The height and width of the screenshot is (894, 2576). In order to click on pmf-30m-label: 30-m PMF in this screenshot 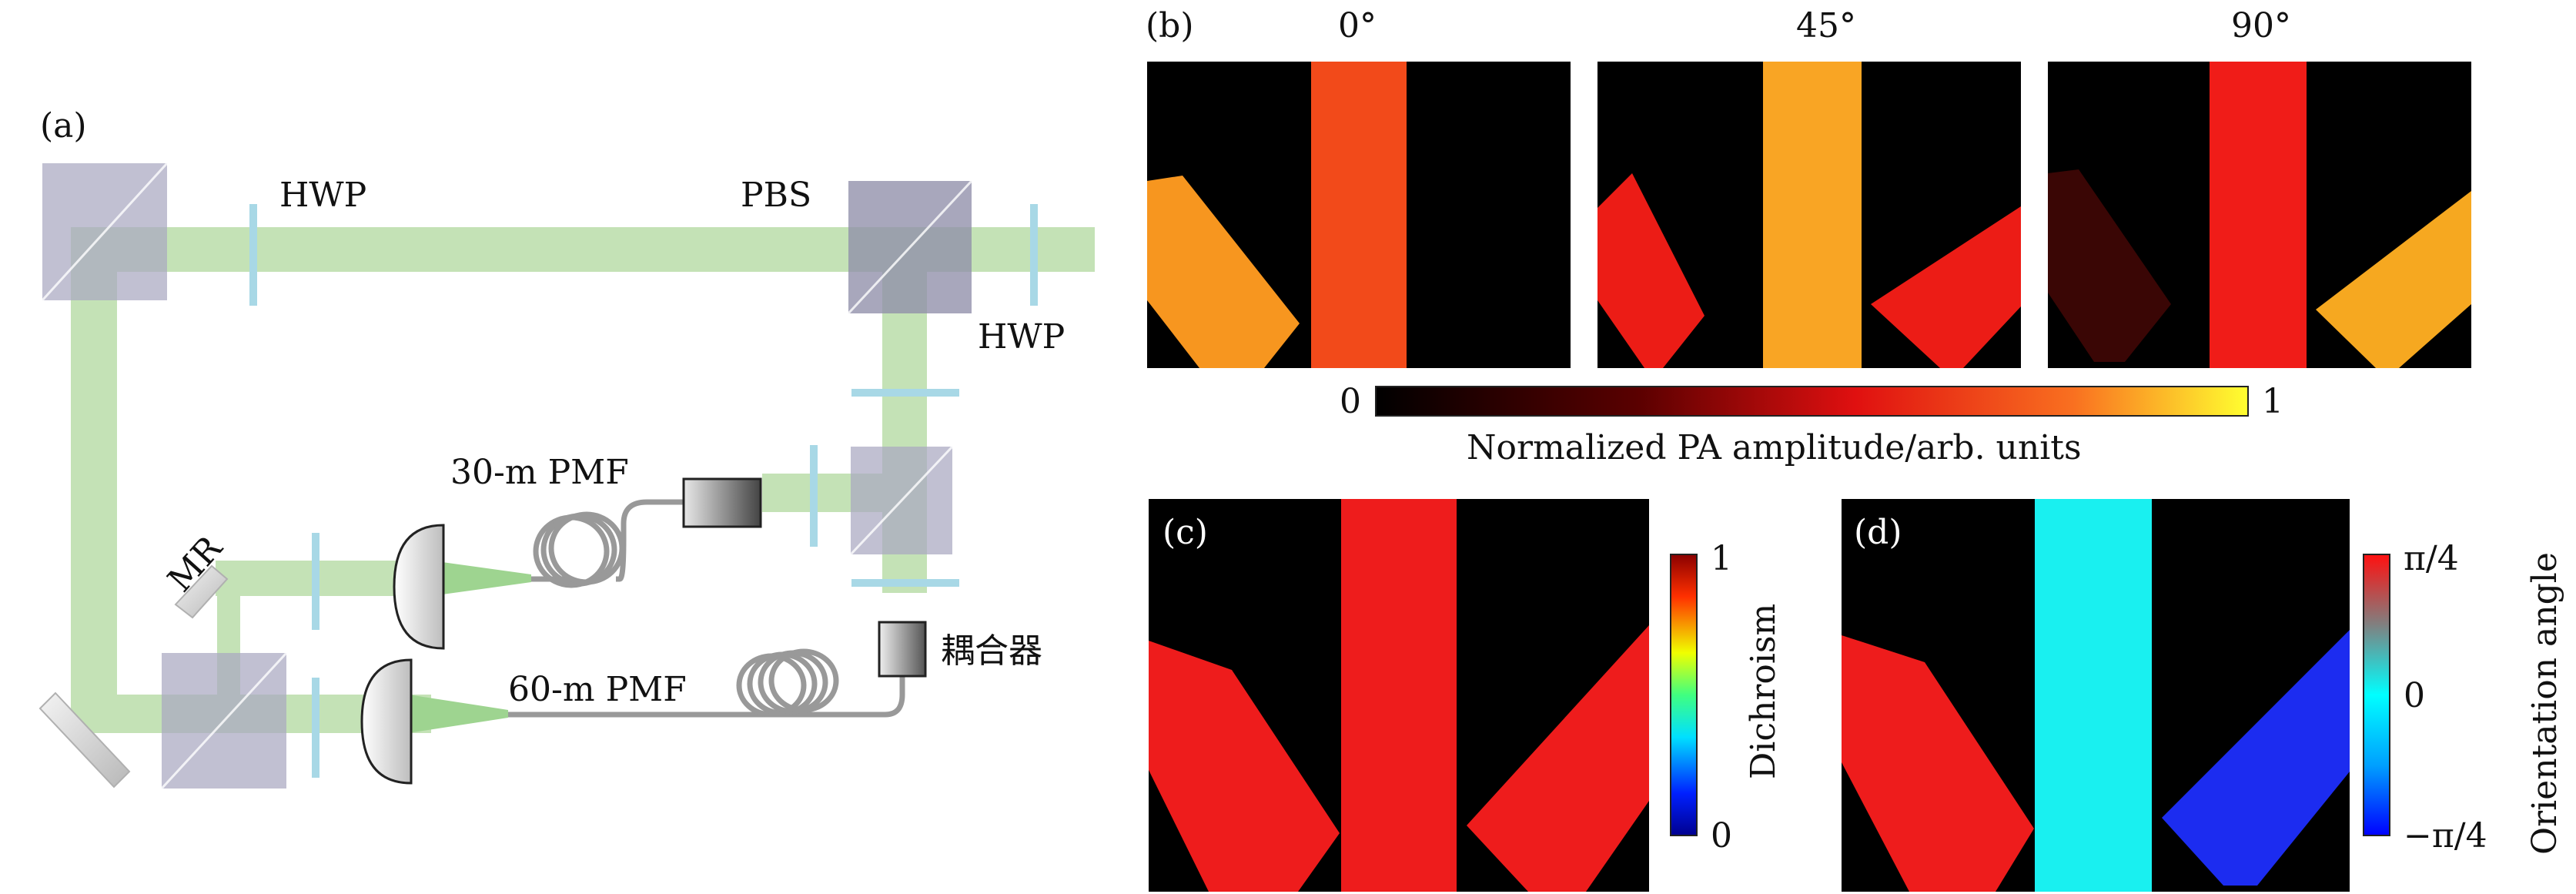, I will do `click(539, 472)`.